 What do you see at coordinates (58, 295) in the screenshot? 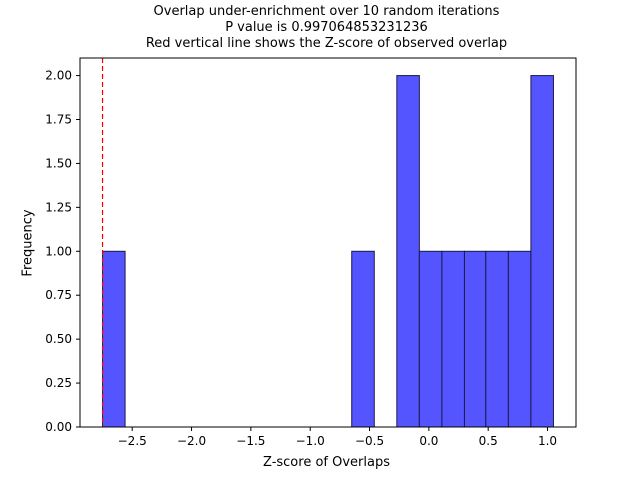
I see `y-tick-label: 0.75` at bounding box center [58, 295].